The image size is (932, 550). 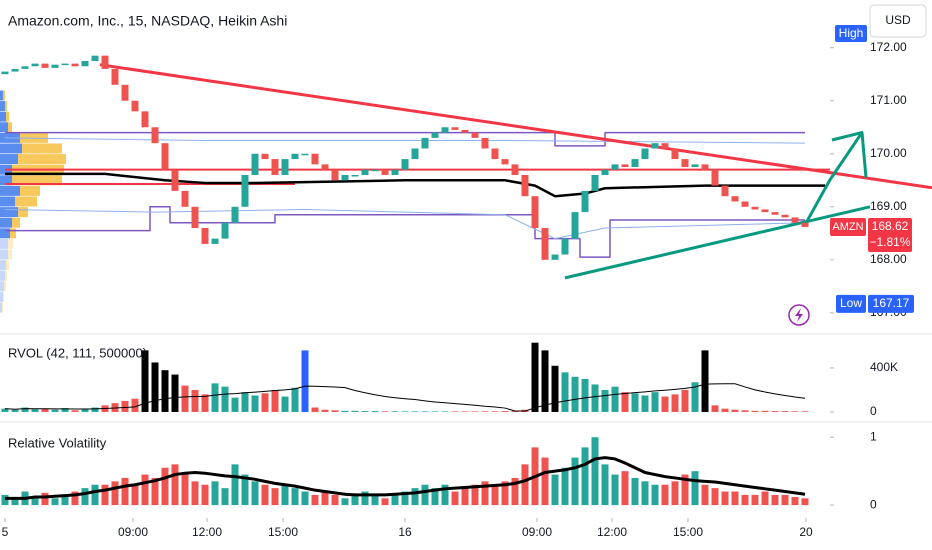 I want to click on currency-button, so click(x=898, y=21).